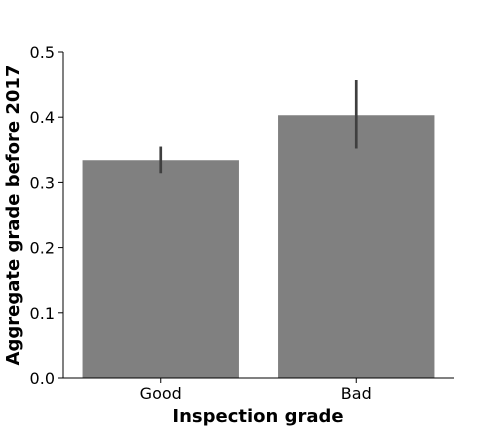 This screenshot has width=504, height=432. What do you see at coordinates (257, 416) in the screenshot?
I see `x-axis-title: Inspection grade` at bounding box center [257, 416].